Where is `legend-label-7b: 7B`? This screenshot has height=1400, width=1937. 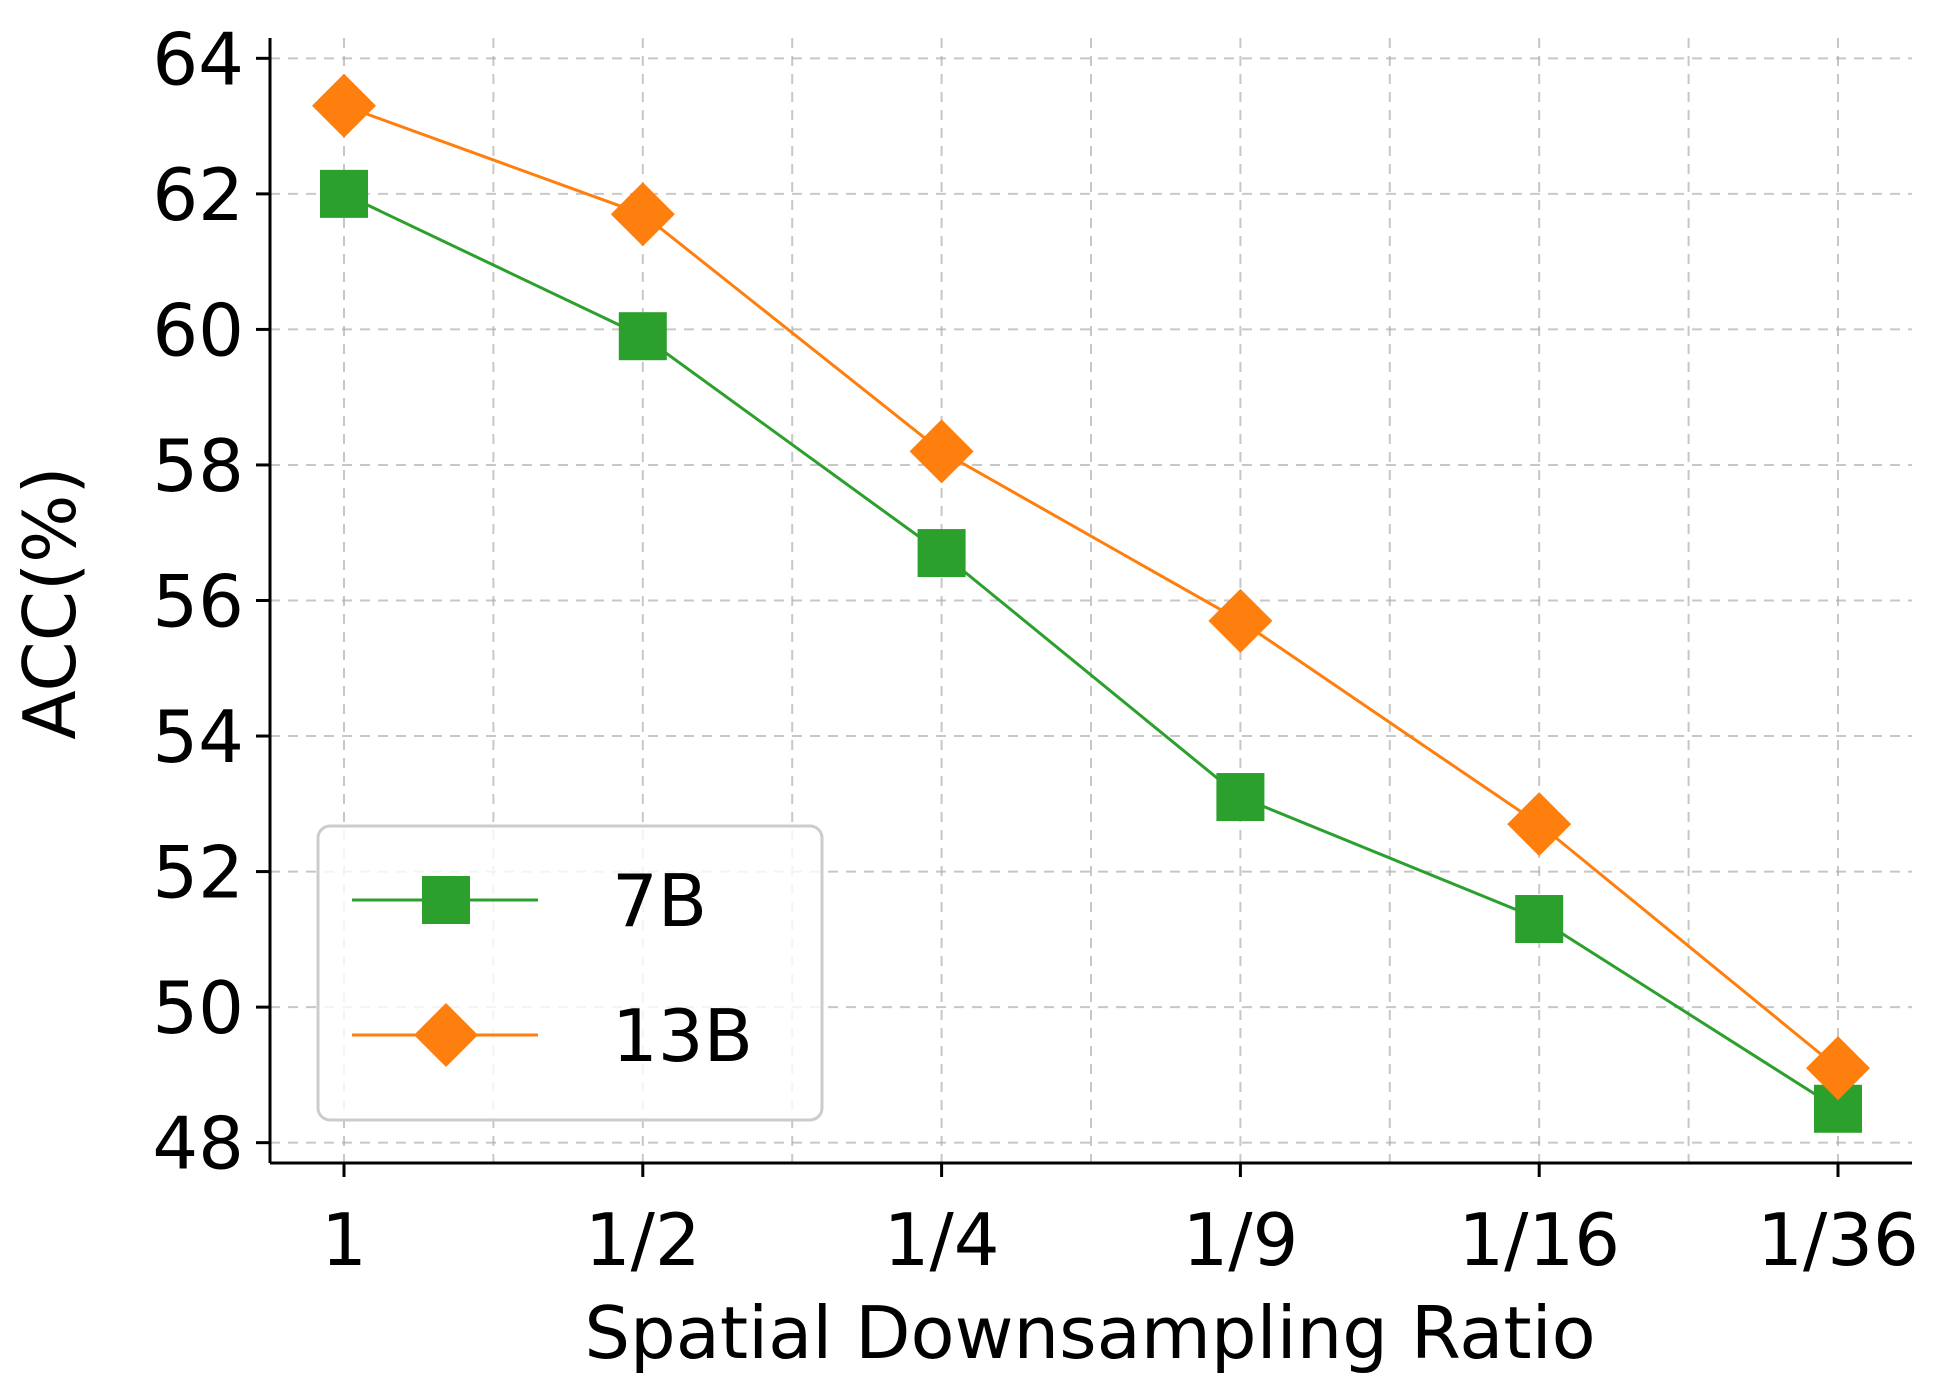
legend-label-7b: 7B is located at coordinates (659, 901).